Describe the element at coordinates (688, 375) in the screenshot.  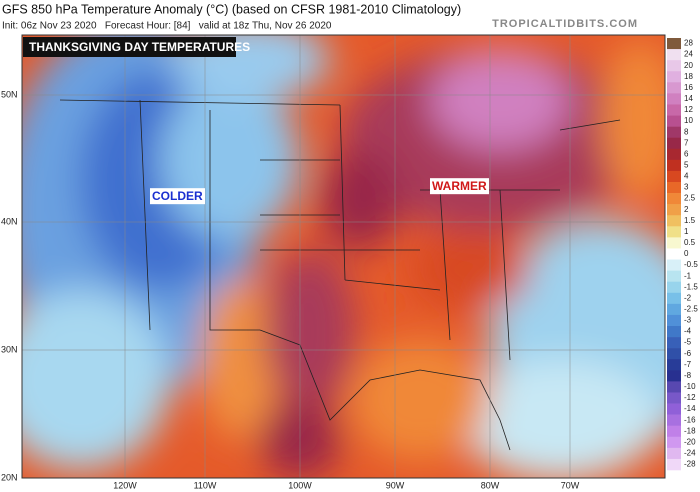
I see `colorbar-label: -8` at that location.